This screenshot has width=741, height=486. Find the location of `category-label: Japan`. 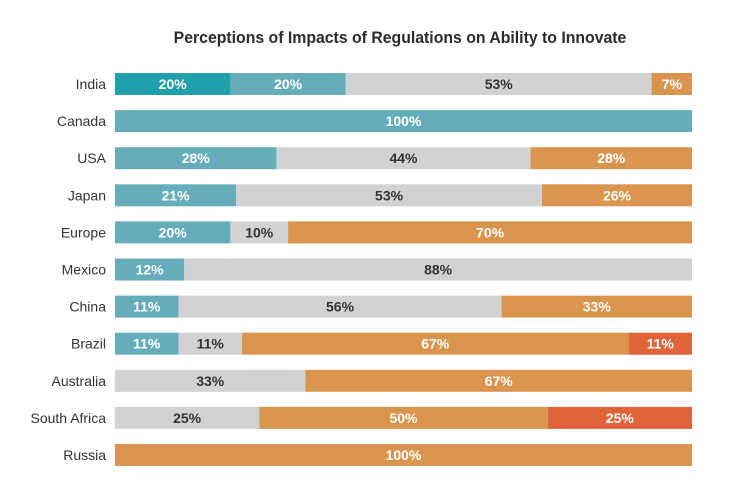

category-label: Japan is located at coordinates (87, 195).